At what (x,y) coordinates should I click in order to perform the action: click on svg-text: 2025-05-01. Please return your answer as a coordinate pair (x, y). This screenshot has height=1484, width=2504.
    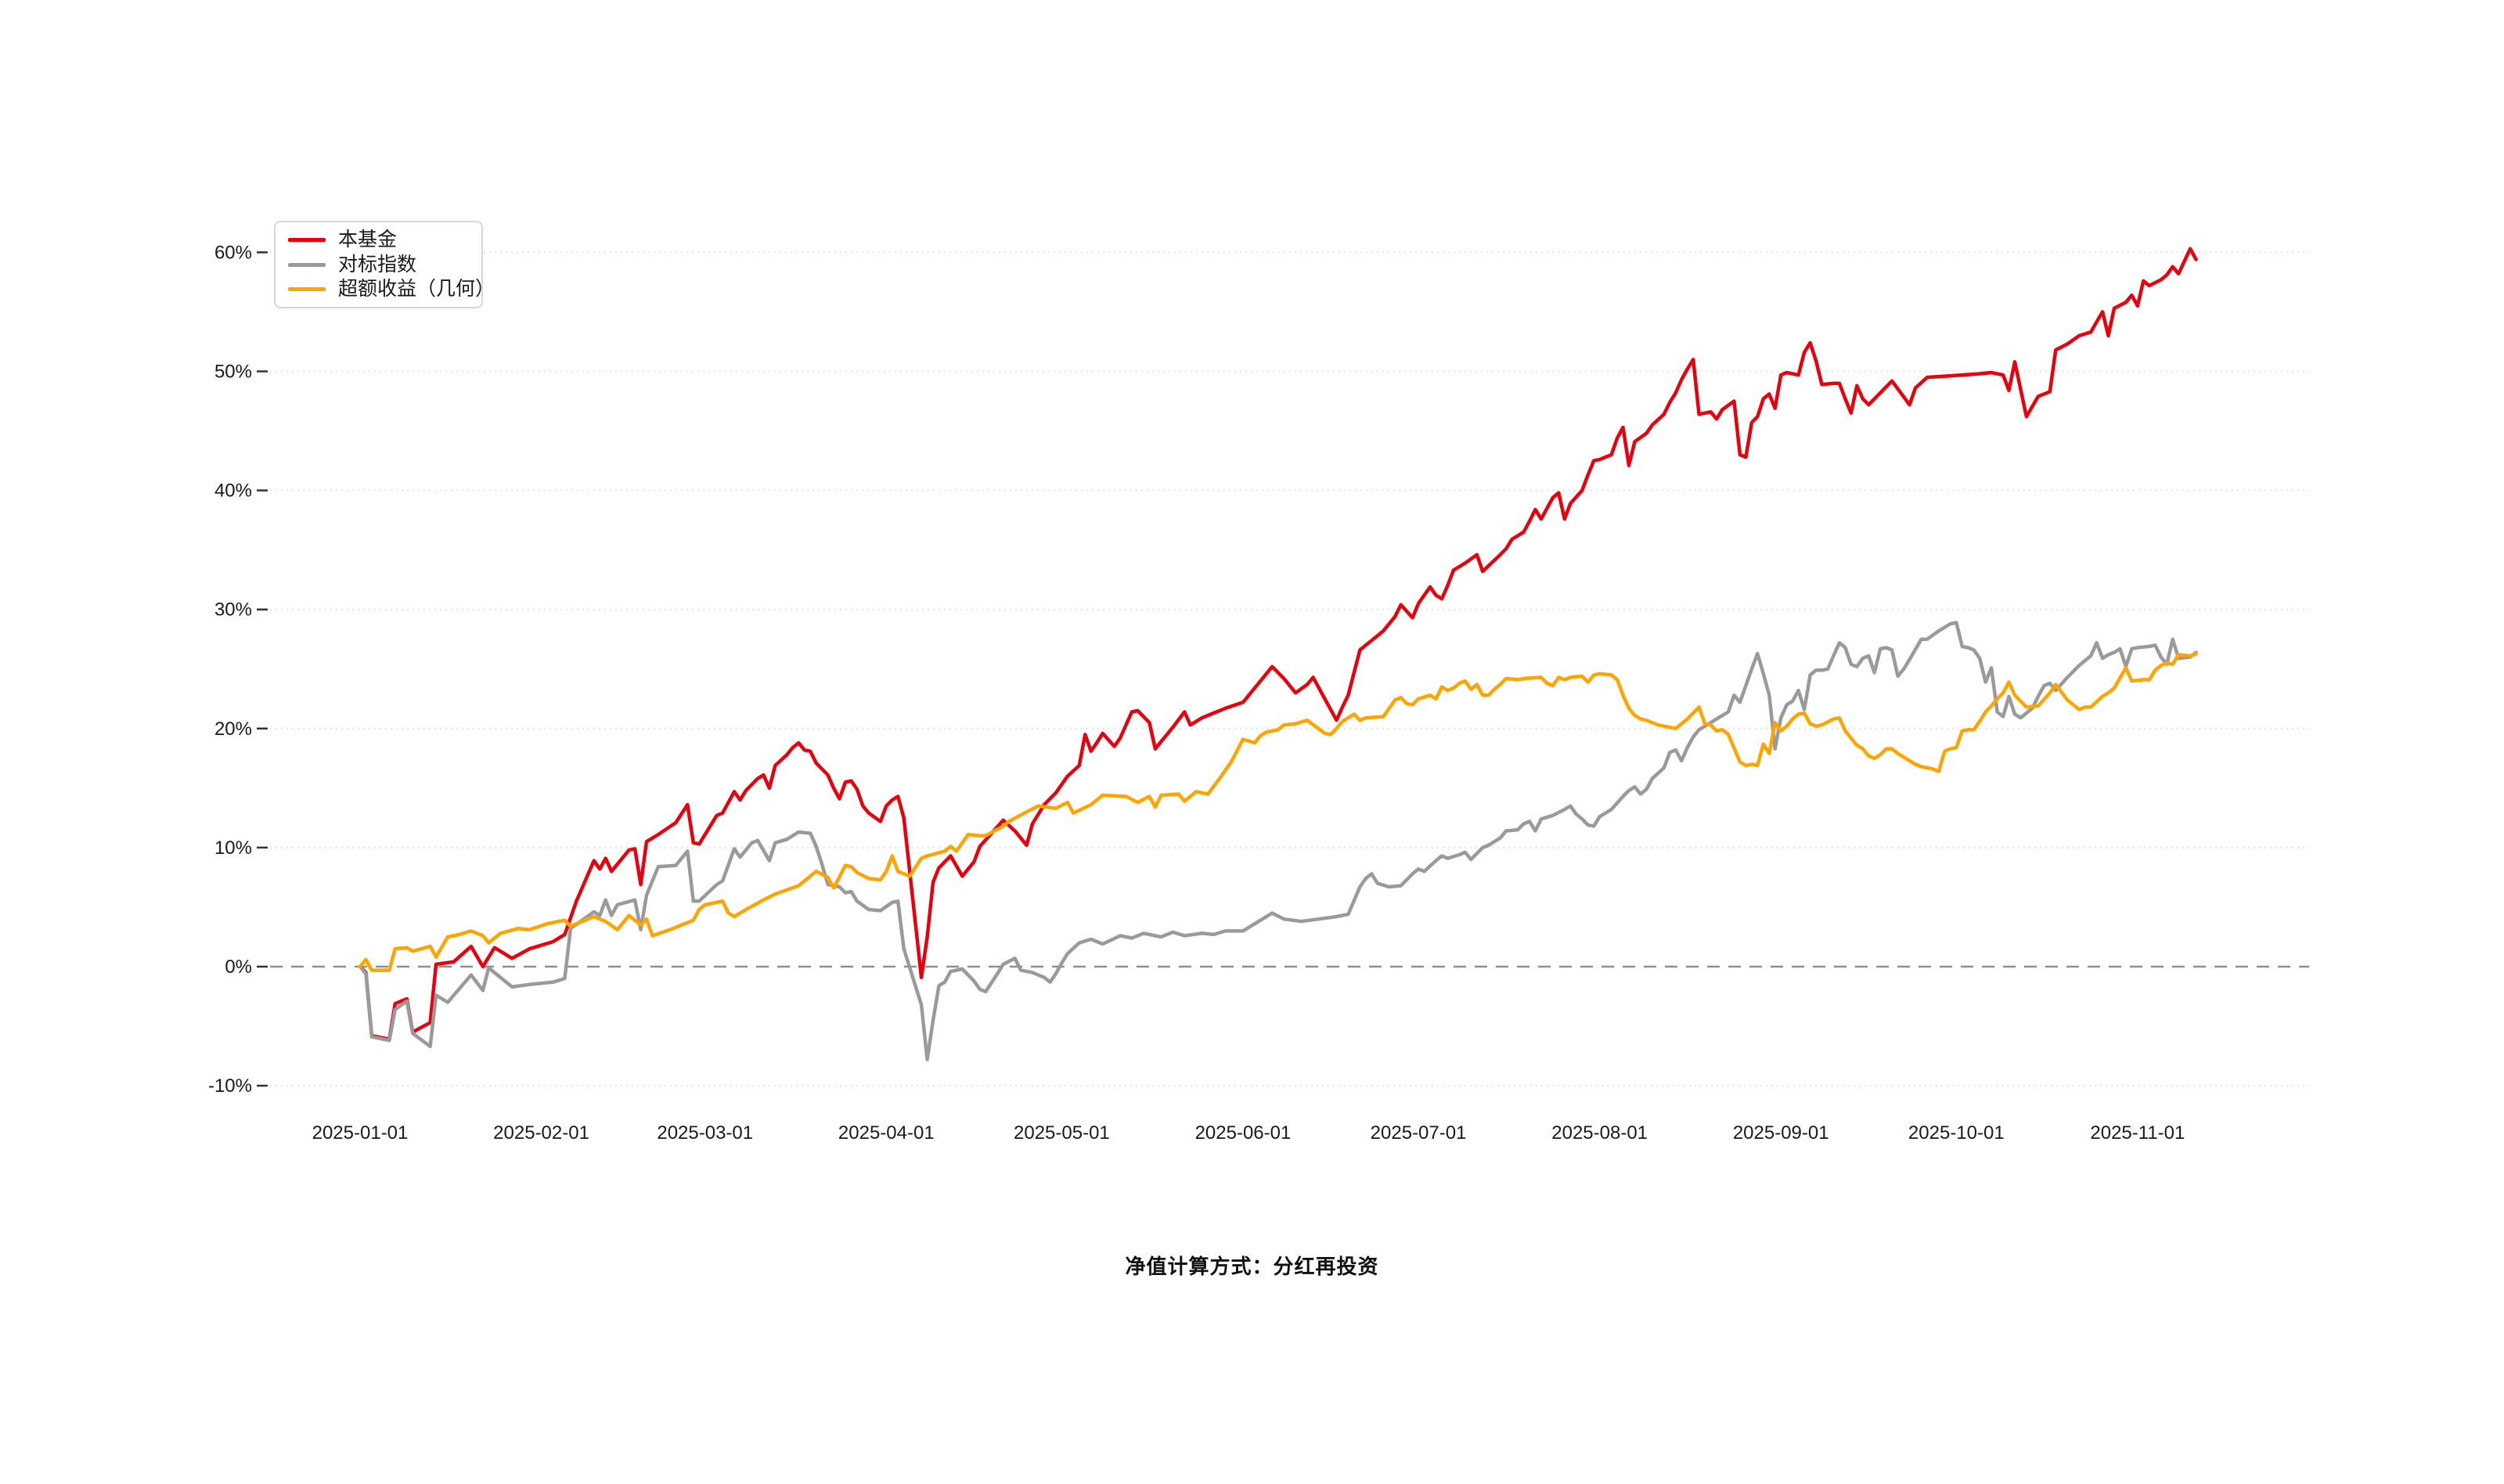
    Looking at the image, I should click on (1062, 1133).